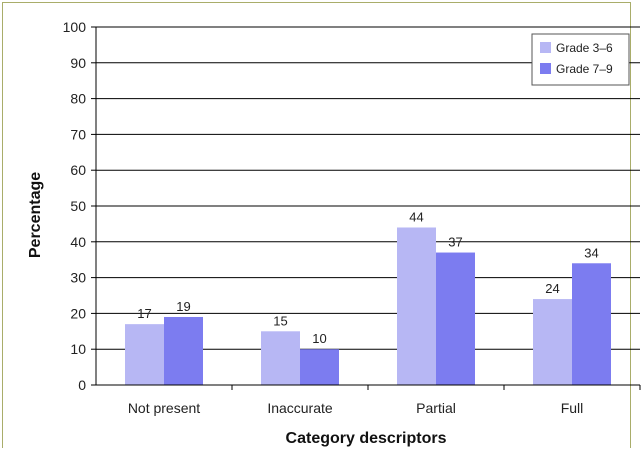  What do you see at coordinates (78, 63) in the screenshot?
I see `y-tick-label: 90` at bounding box center [78, 63].